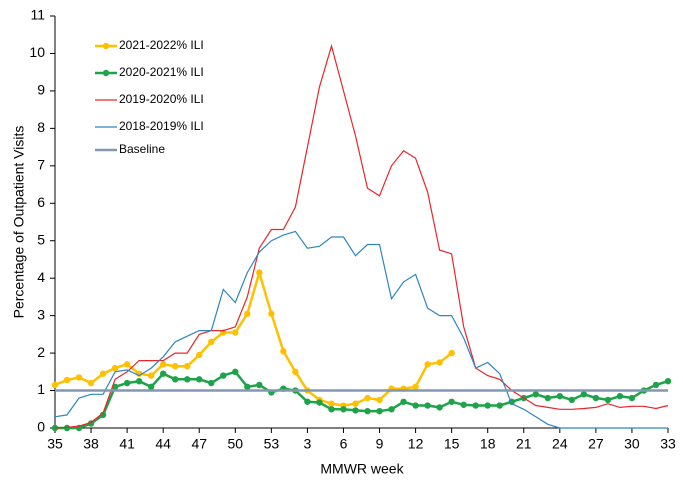 The height and width of the screenshot is (483, 683). What do you see at coordinates (668, 444) in the screenshot?
I see `x-tick-label: 33` at bounding box center [668, 444].